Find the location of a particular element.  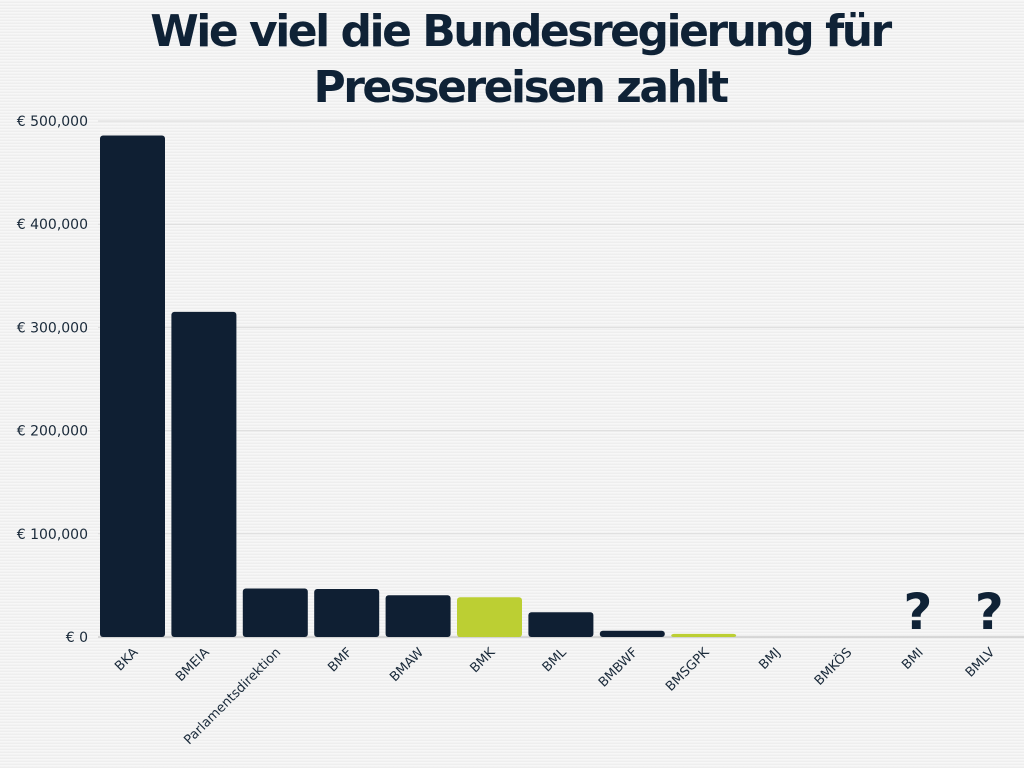

y-tick-label: € 400,000 is located at coordinates (52, 225).